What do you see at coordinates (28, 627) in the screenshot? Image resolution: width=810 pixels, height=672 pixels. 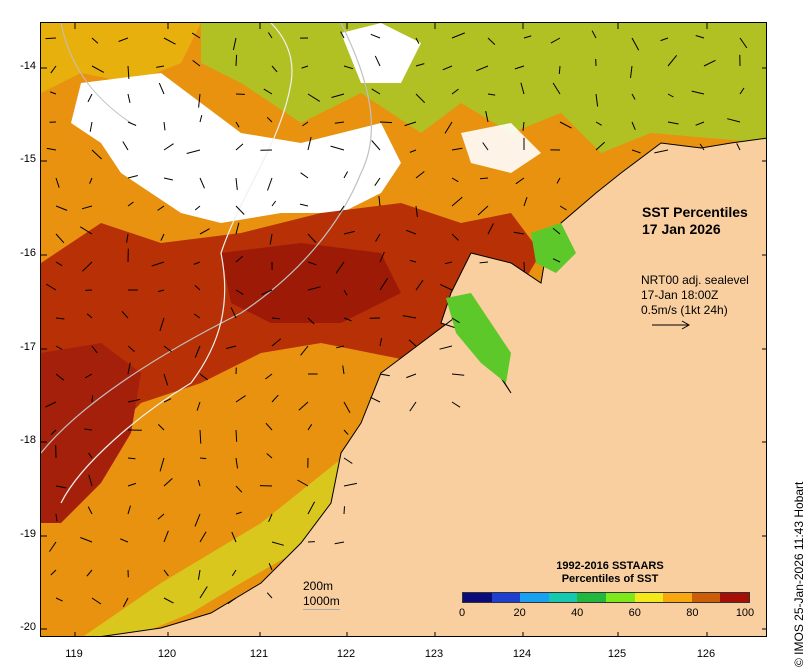 I see `lat-label: -20` at bounding box center [28, 627].